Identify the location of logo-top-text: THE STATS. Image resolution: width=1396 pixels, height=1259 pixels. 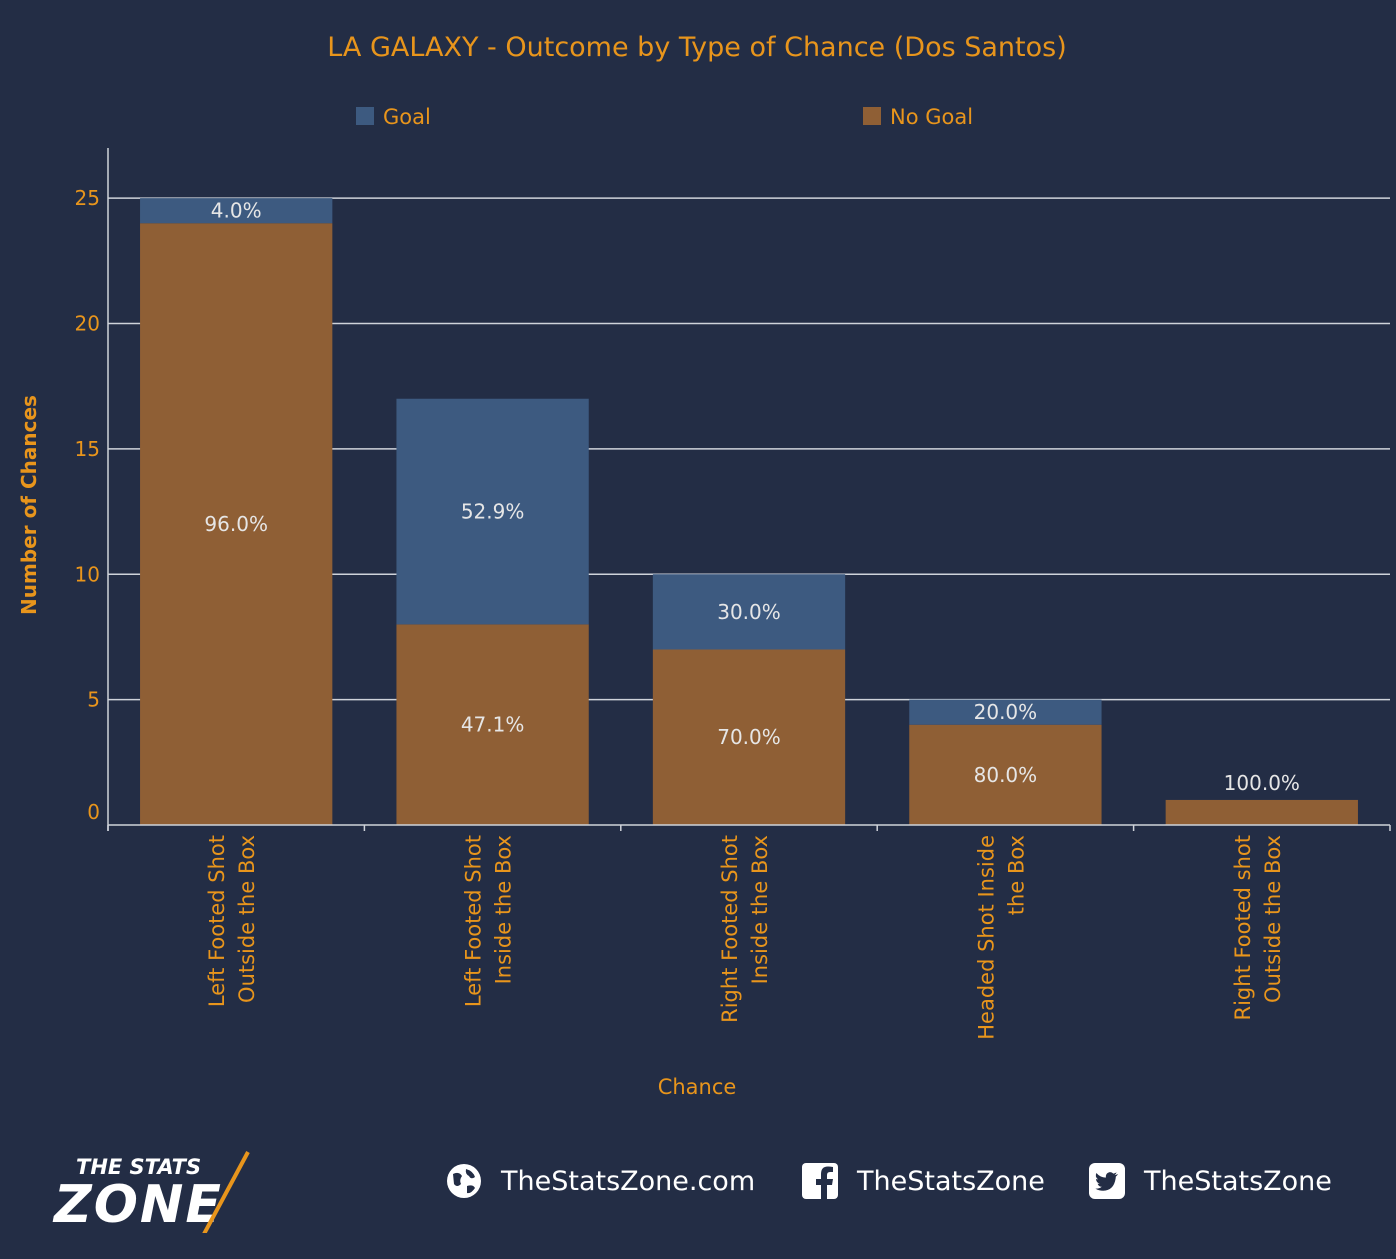
(138, 1167).